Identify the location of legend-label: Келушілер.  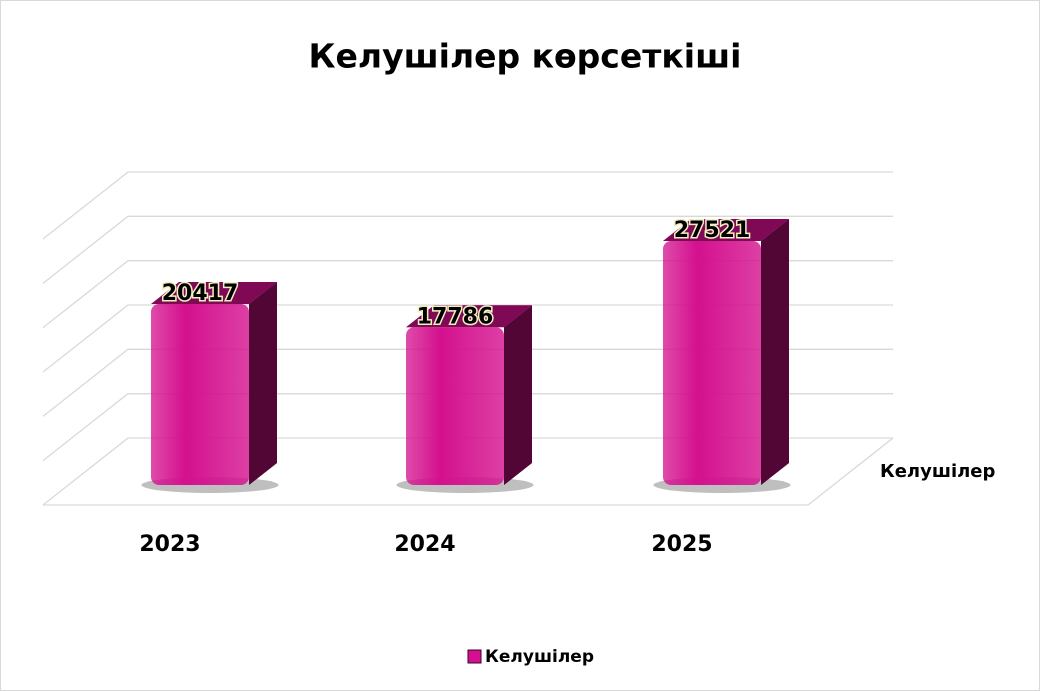
(539, 657).